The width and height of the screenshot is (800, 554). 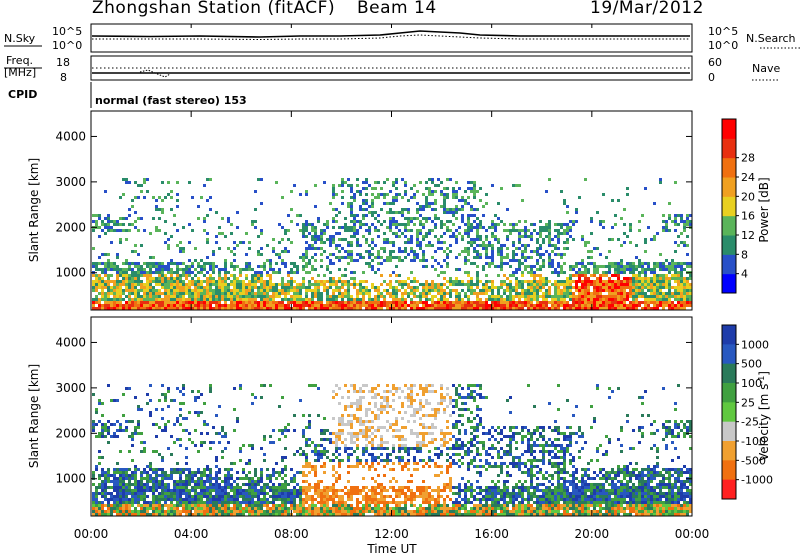 What do you see at coordinates (391, 534) in the screenshot?
I see `x-tick-label: 12:00` at bounding box center [391, 534].